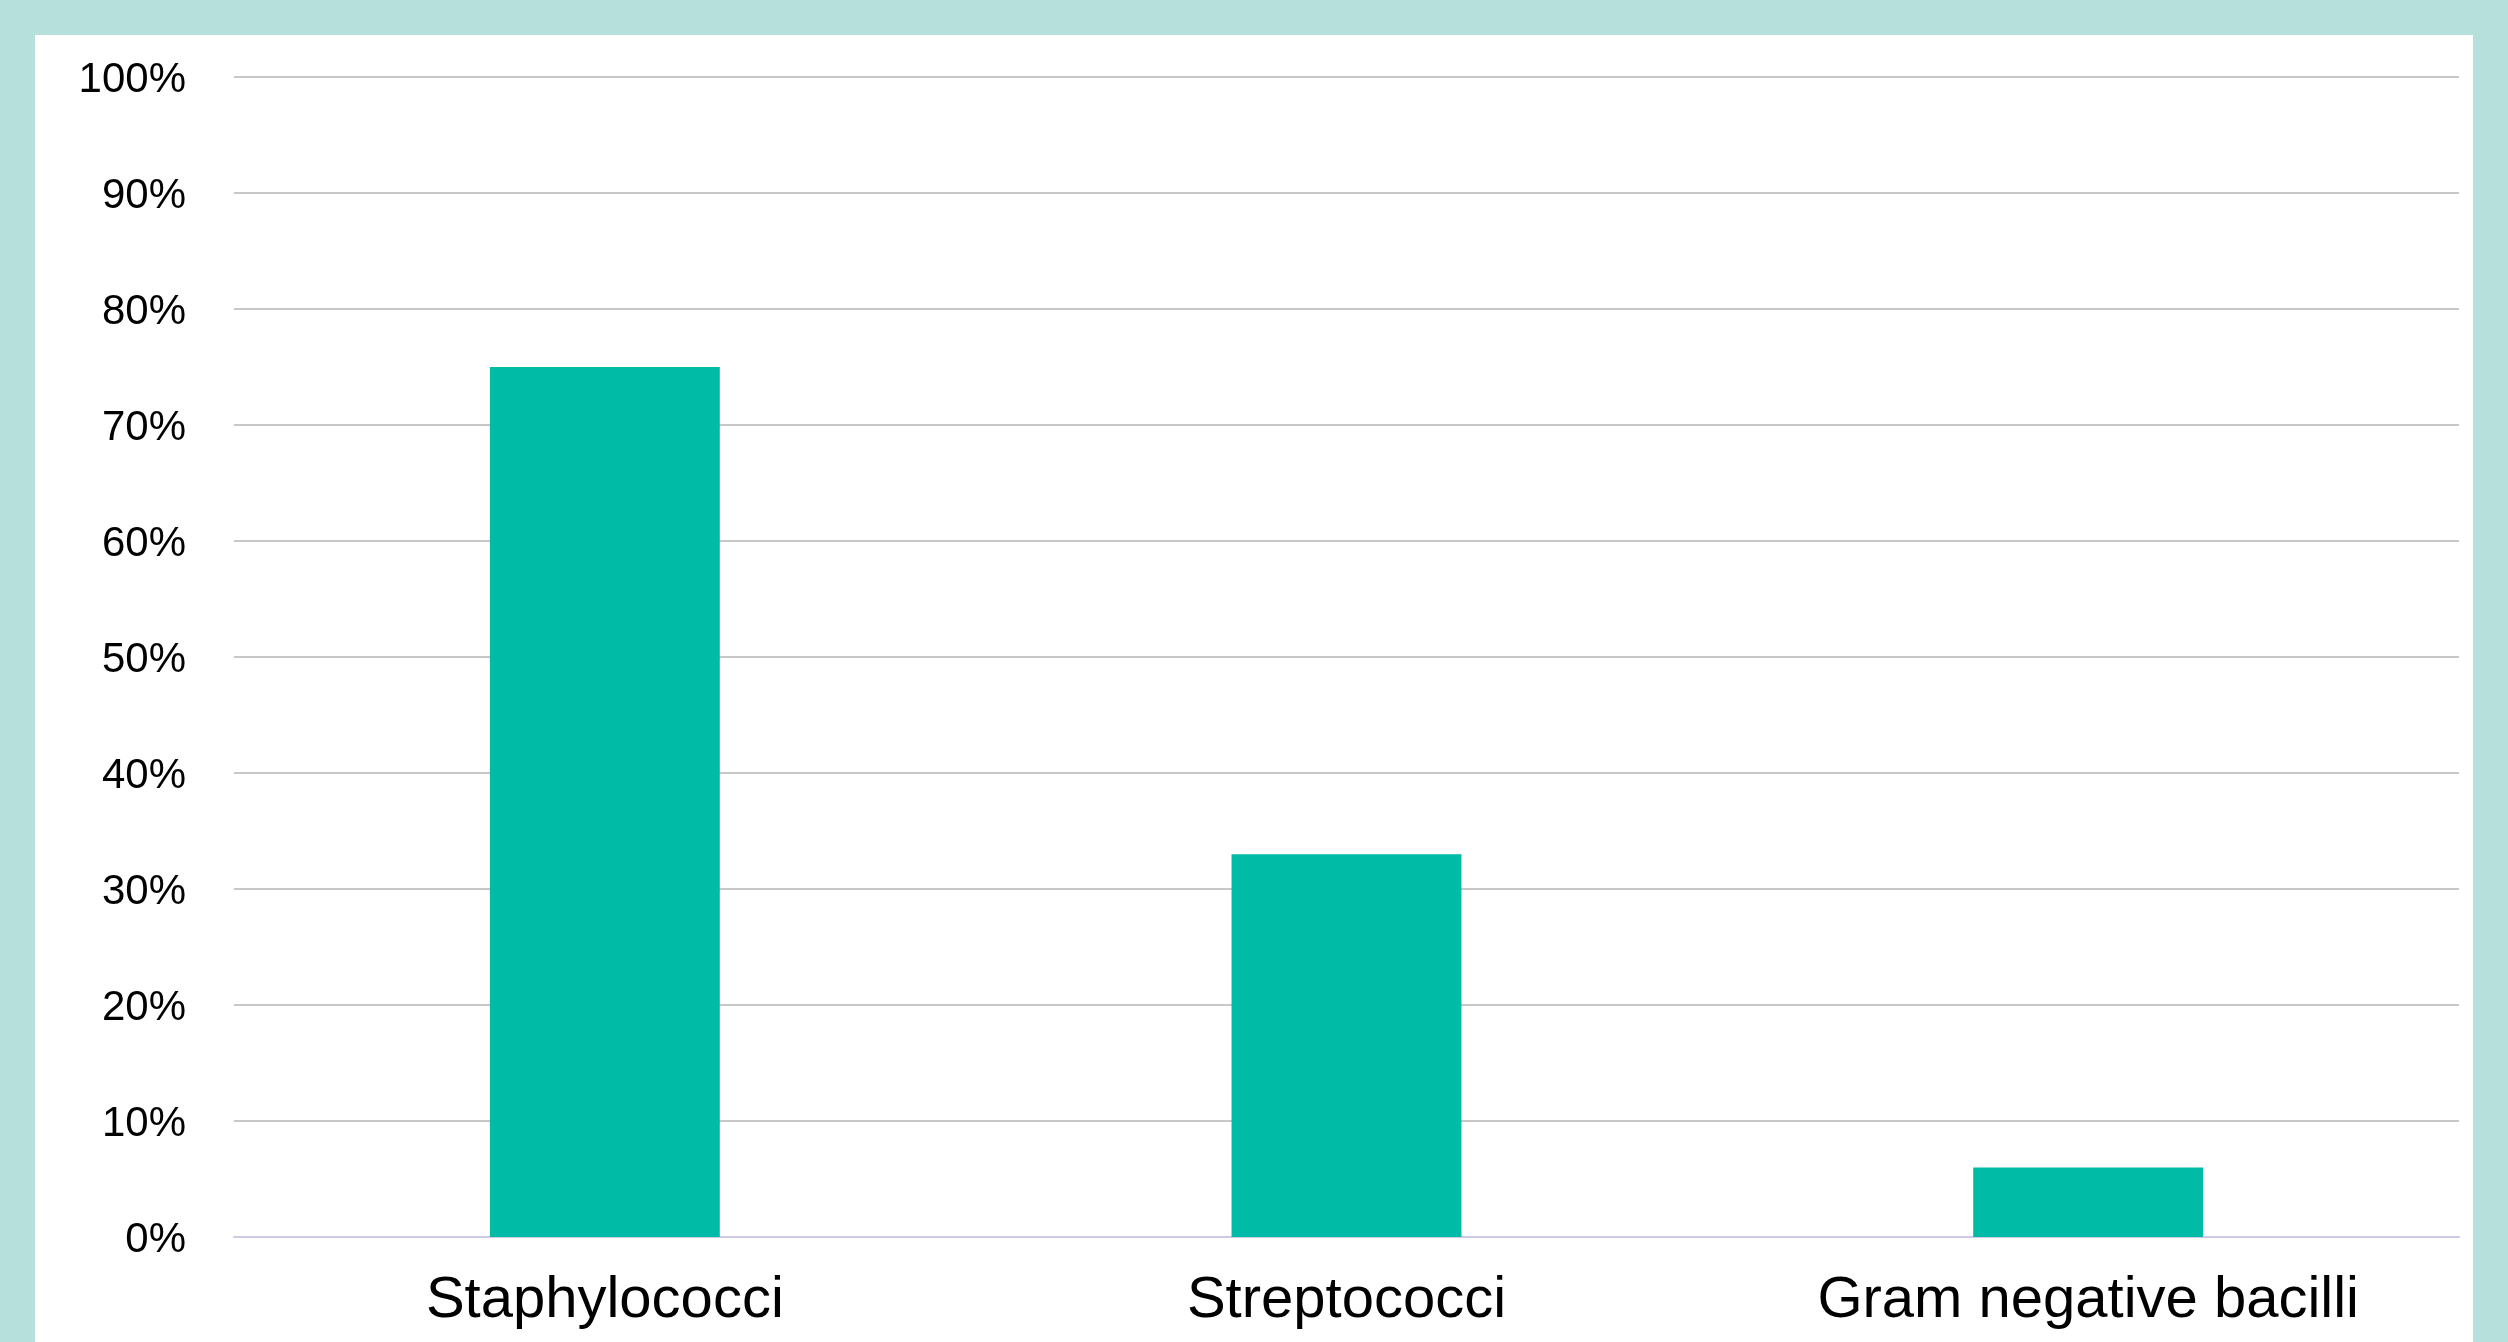 Image resolution: width=2508 pixels, height=1342 pixels. Describe the element at coordinates (2088, 1296) in the screenshot. I see `x-tick-label: Gram negative bacilli` at that location.